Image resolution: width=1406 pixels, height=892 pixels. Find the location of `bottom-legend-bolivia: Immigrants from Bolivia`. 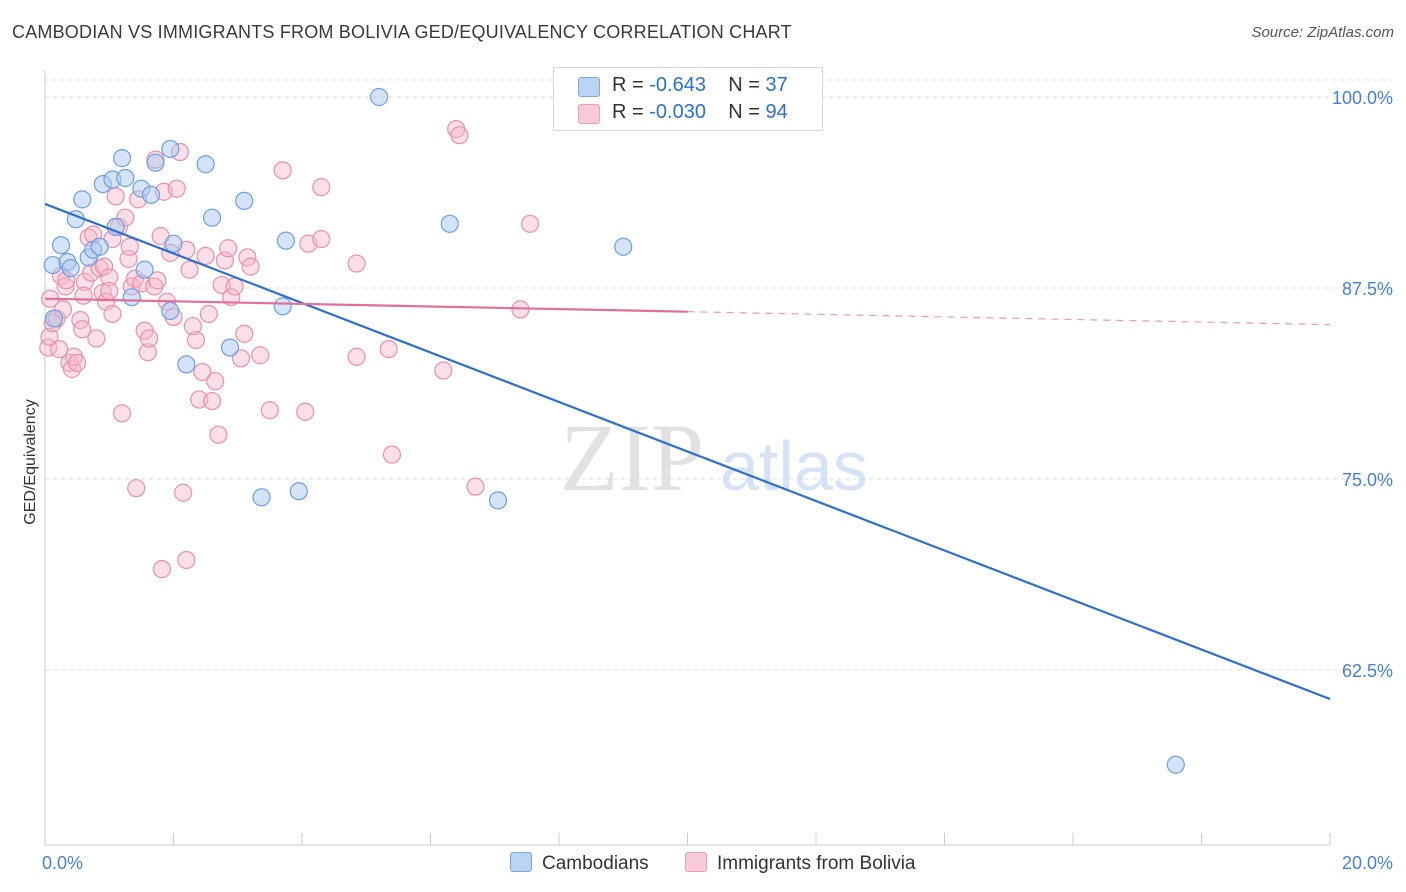

bottom-legend-bolivia: Immigrants from Bolivia is located at coordinates (800, 863).